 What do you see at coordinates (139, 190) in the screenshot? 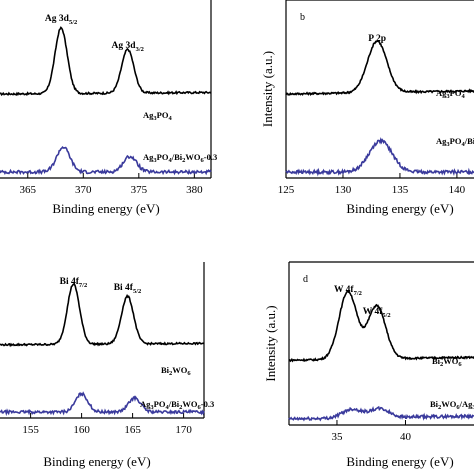
I see `x-tick-label: 375` at bounding box center [139, 190].